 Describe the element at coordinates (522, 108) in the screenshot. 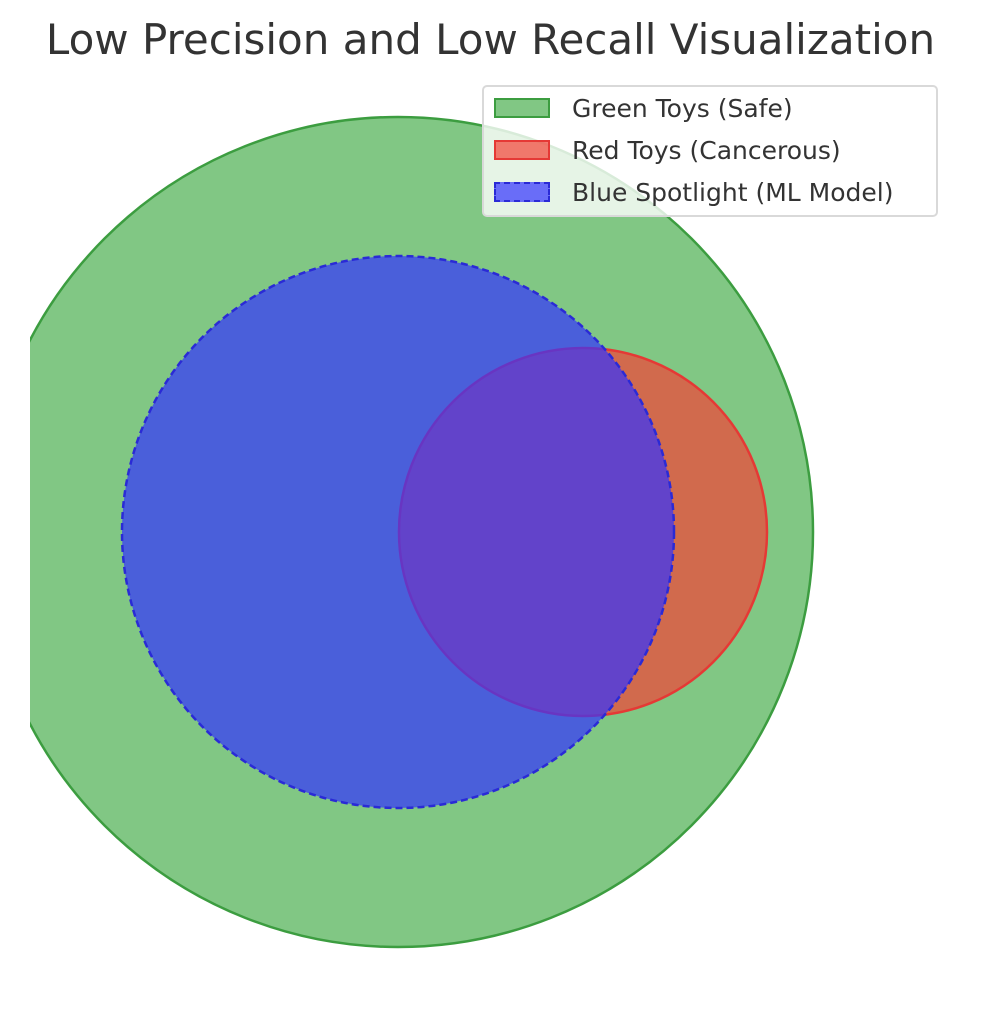

I see `legend-swatch-green` at that location.